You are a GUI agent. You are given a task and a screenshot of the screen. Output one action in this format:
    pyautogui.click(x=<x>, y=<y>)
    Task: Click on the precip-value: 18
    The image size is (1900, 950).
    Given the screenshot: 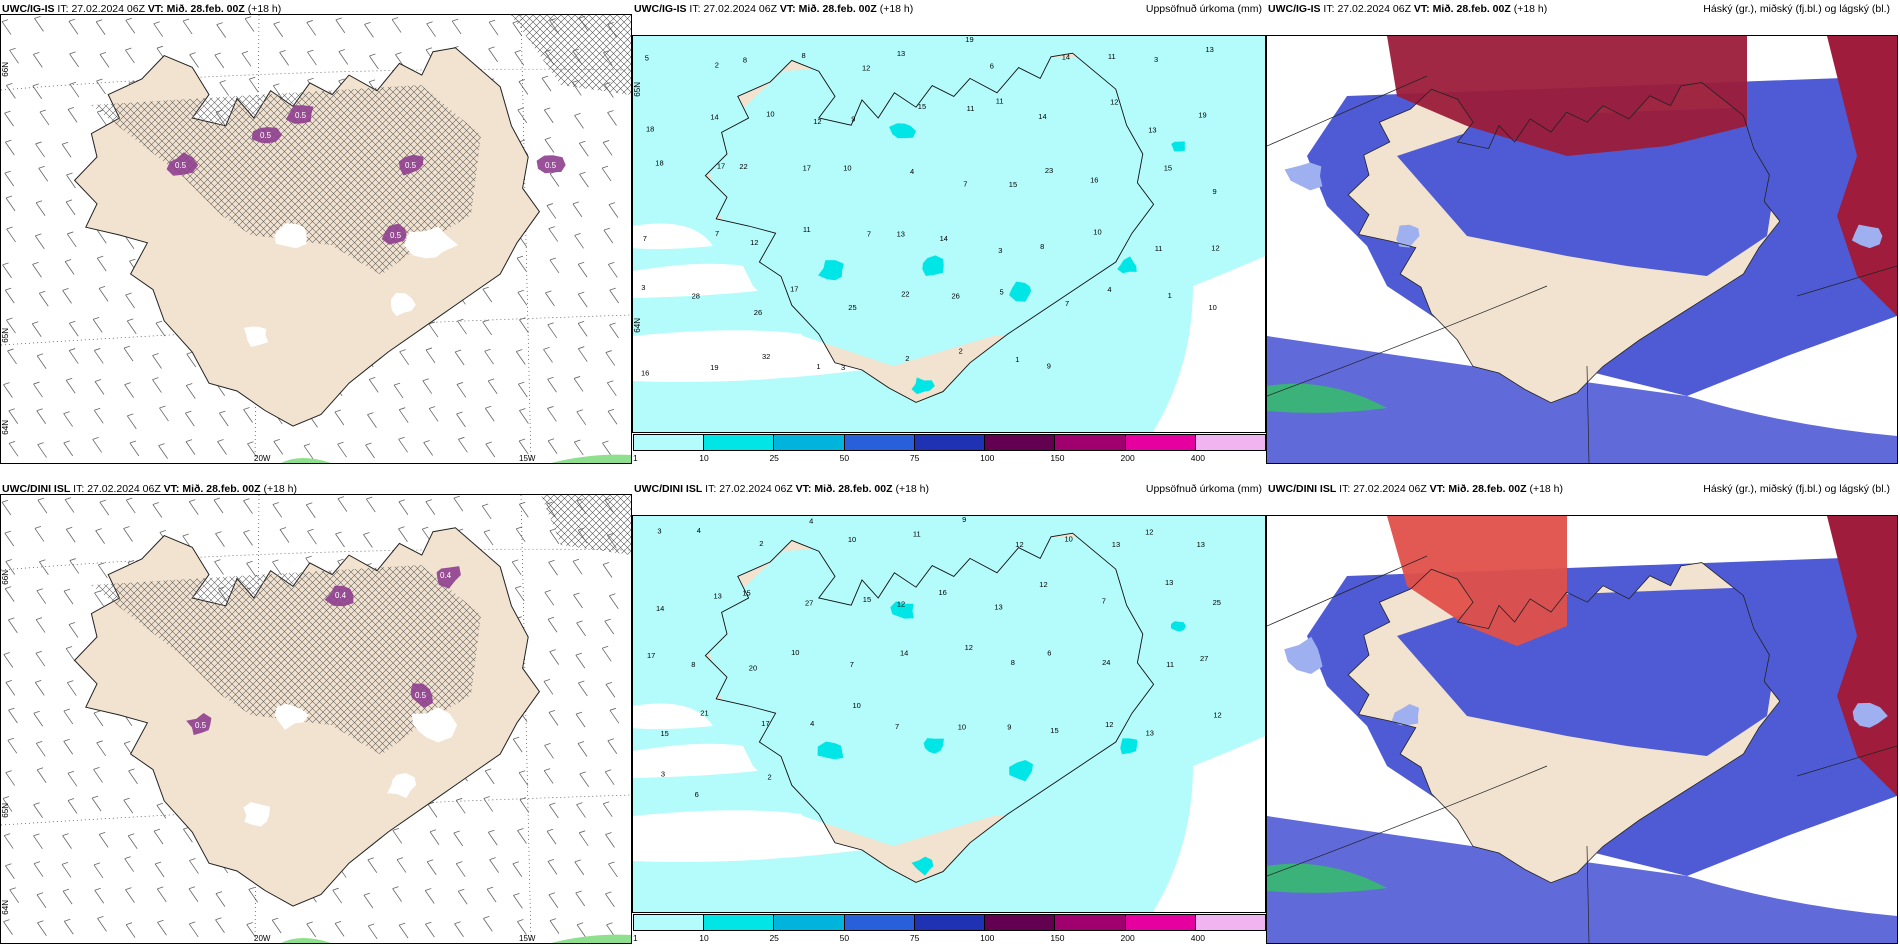 What is the action you would take?
    pyautogui.click(x=659, y=162)
    